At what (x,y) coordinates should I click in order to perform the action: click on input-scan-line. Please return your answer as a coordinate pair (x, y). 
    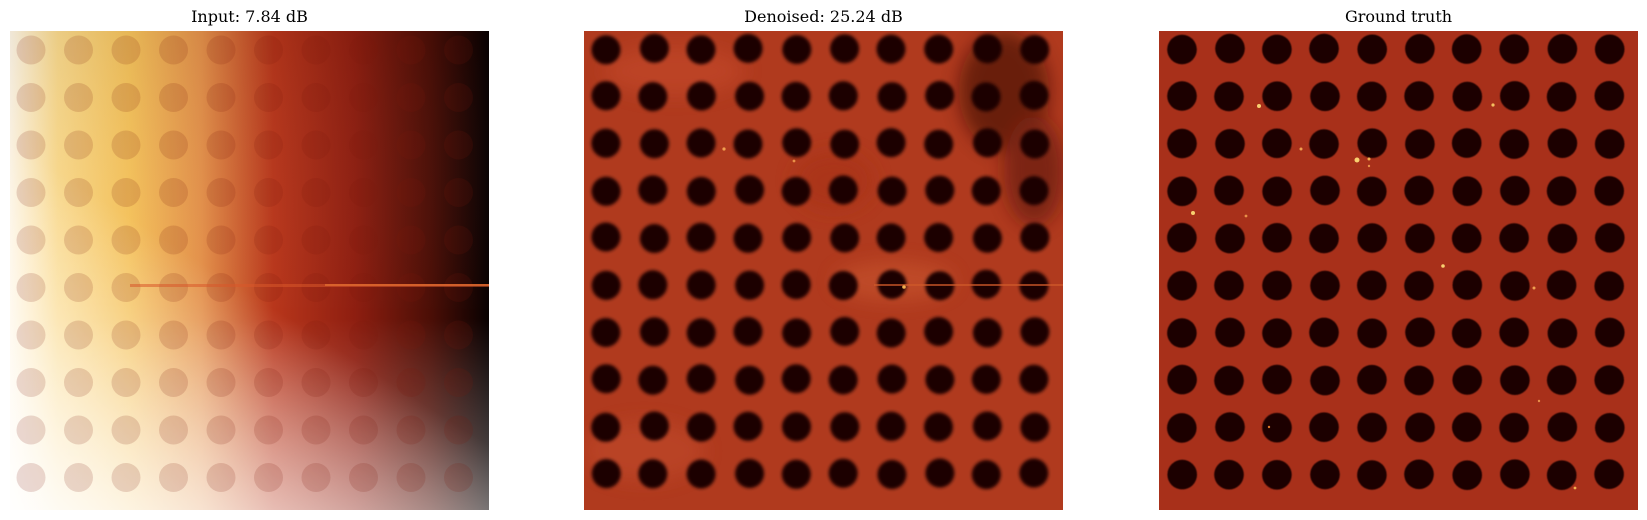
    Looking at the image, I should click on (309, 285).